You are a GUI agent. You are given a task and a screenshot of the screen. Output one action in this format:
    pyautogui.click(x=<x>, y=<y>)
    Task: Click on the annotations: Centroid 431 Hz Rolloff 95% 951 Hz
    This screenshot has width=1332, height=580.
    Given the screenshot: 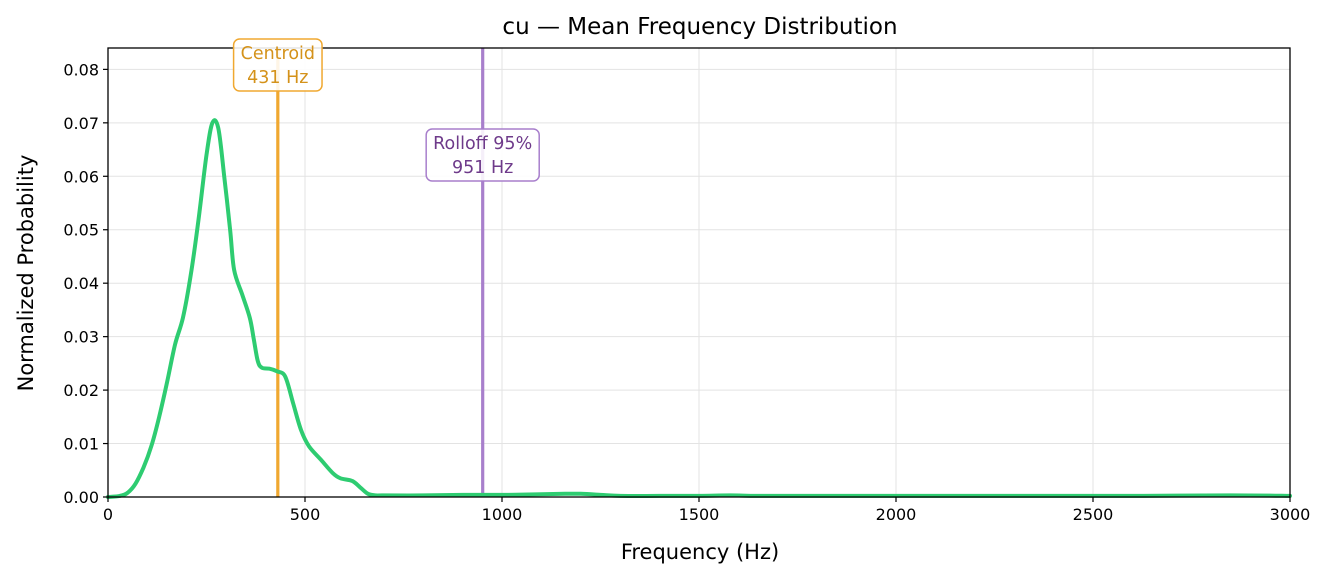 What is the action you would take?
    pyautogui.click(x=386, y=110)
    